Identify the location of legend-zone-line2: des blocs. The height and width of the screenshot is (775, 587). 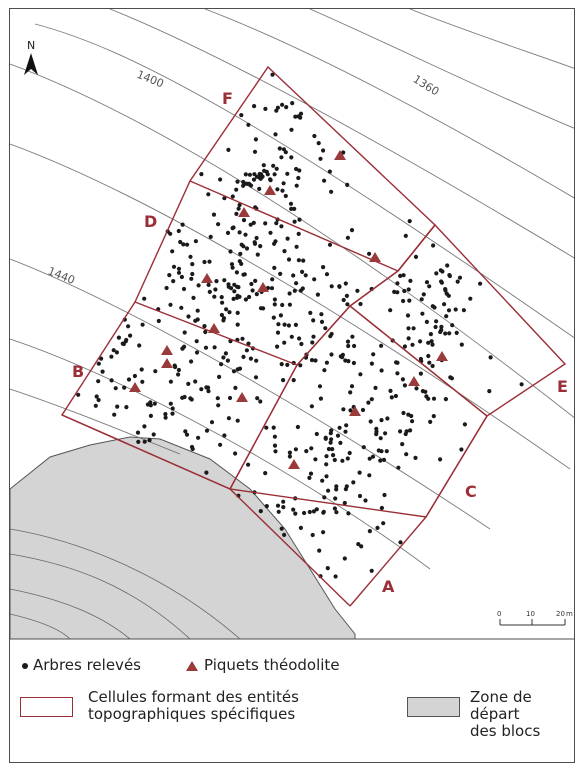
(505, 731).